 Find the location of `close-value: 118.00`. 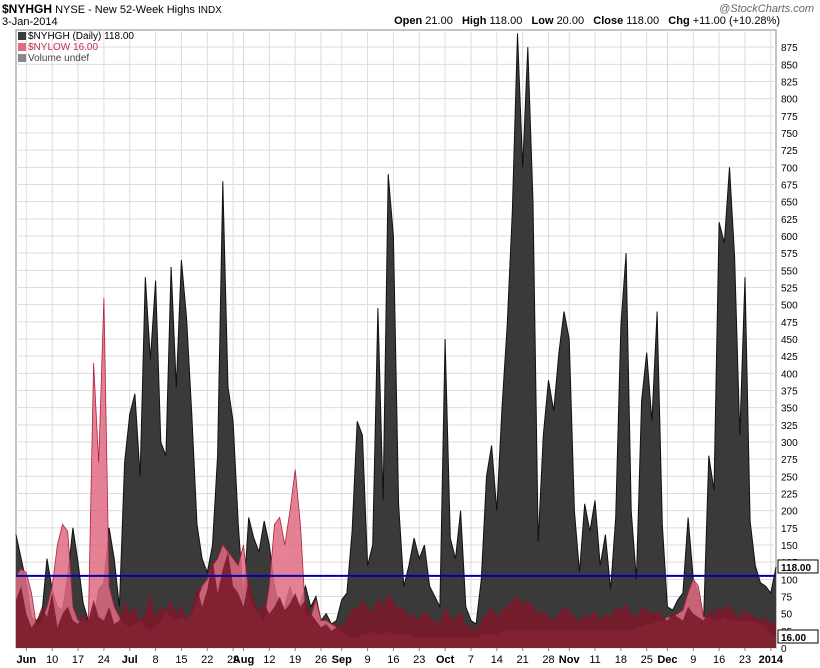

close-value: 118.00 is located at coordinates (643, 21).